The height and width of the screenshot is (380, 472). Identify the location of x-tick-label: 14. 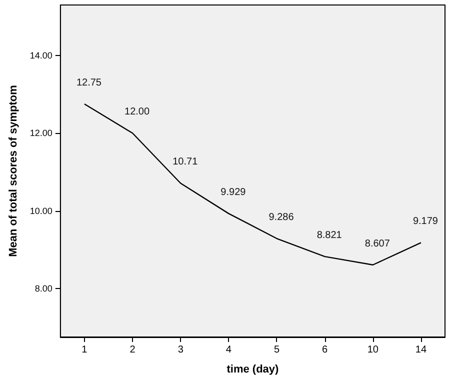
(421, 350).